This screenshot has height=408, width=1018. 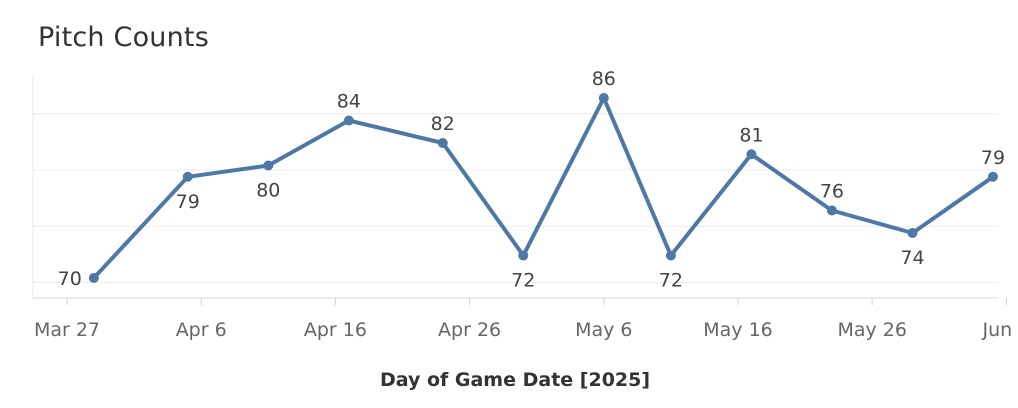 I want to click on x-tick-label: Jun 5, so click(x=999, y=330).